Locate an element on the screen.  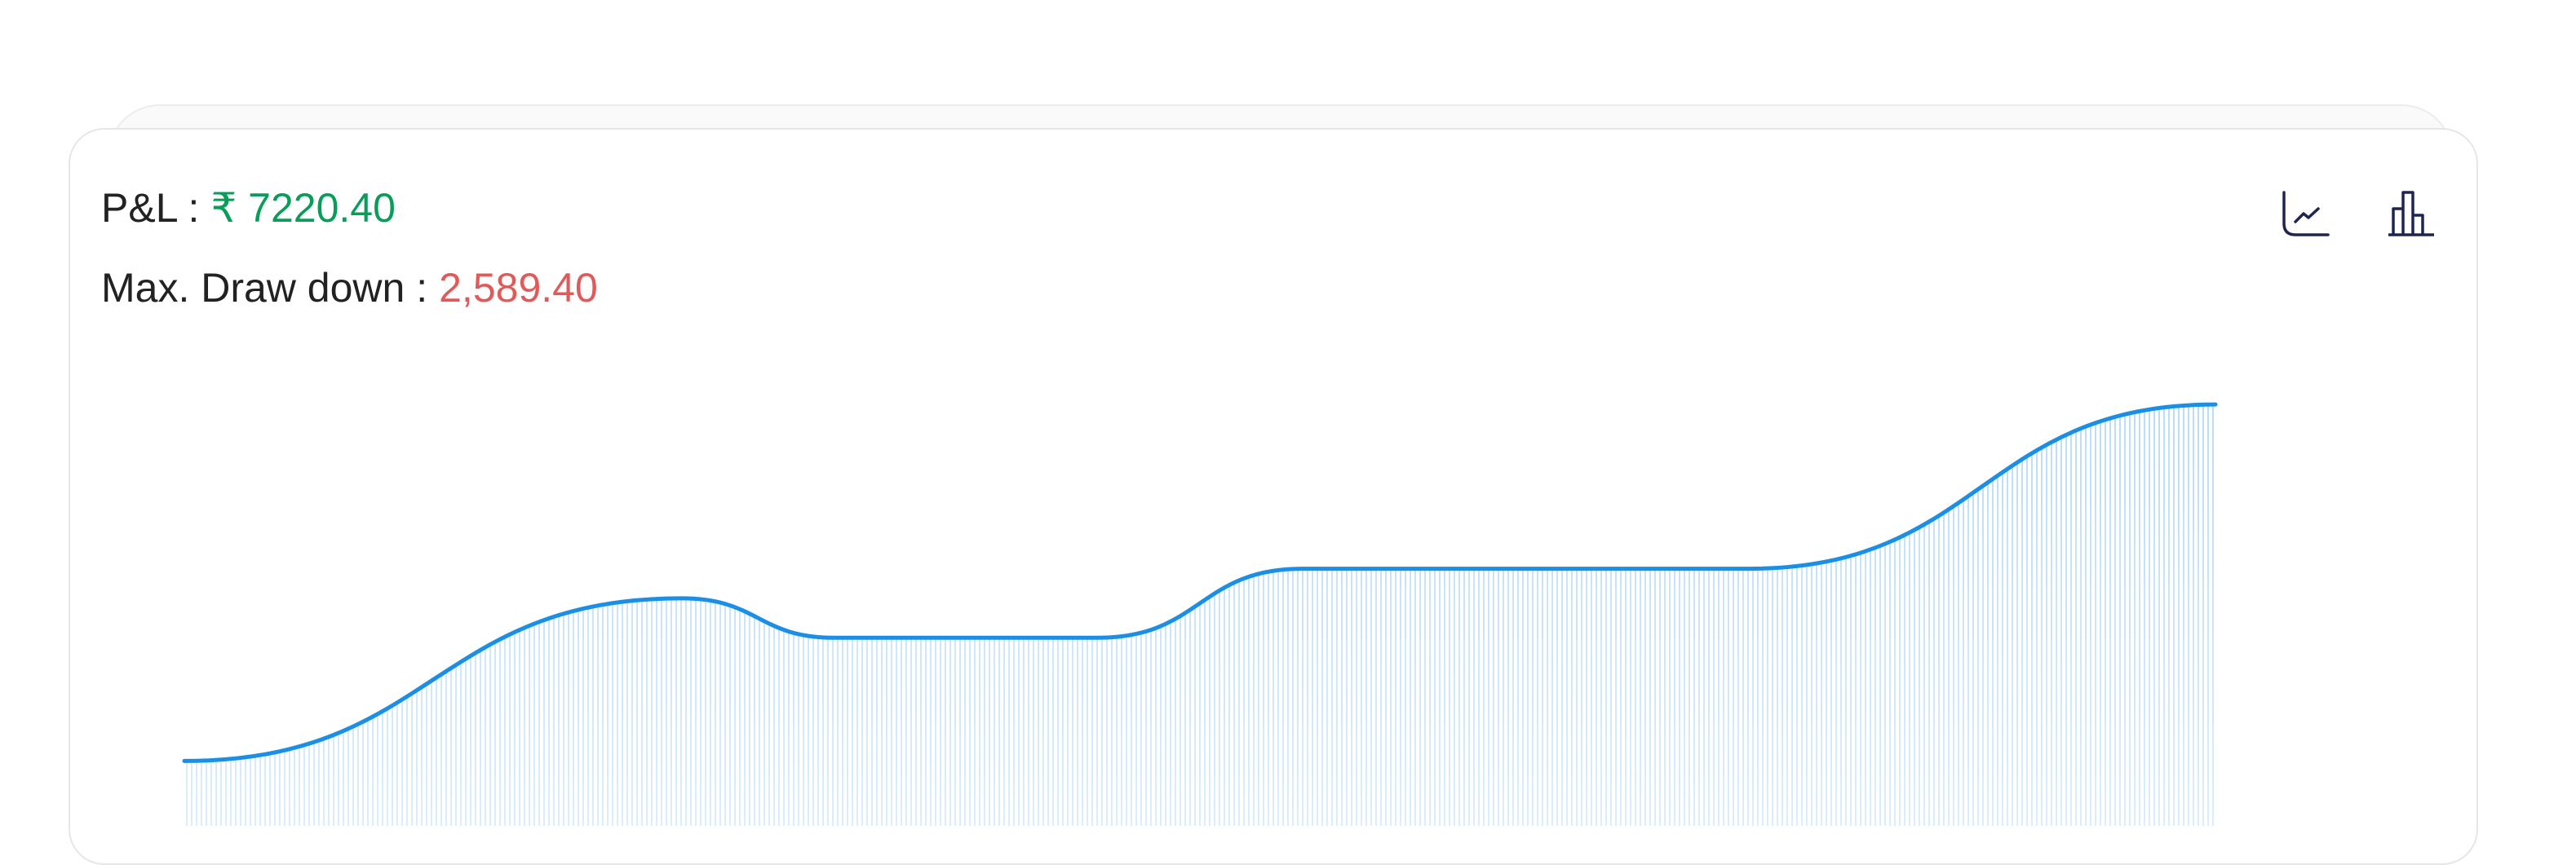
bar-chart-toggle is located at coordinates (2411, 213).